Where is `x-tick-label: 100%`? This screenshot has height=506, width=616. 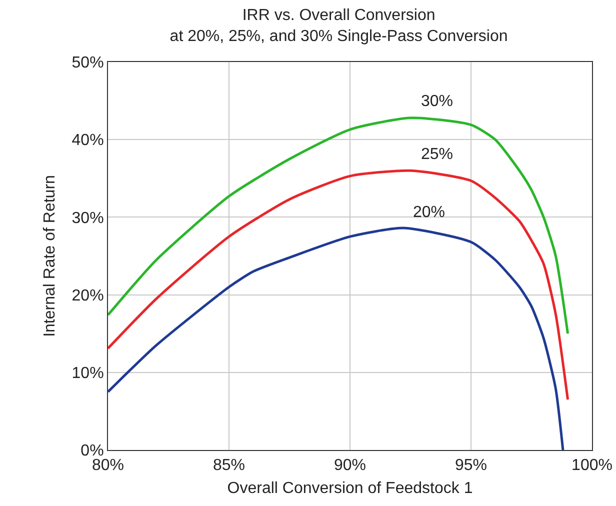 x-tick-label: 100% is located at coordinates (592, 465).